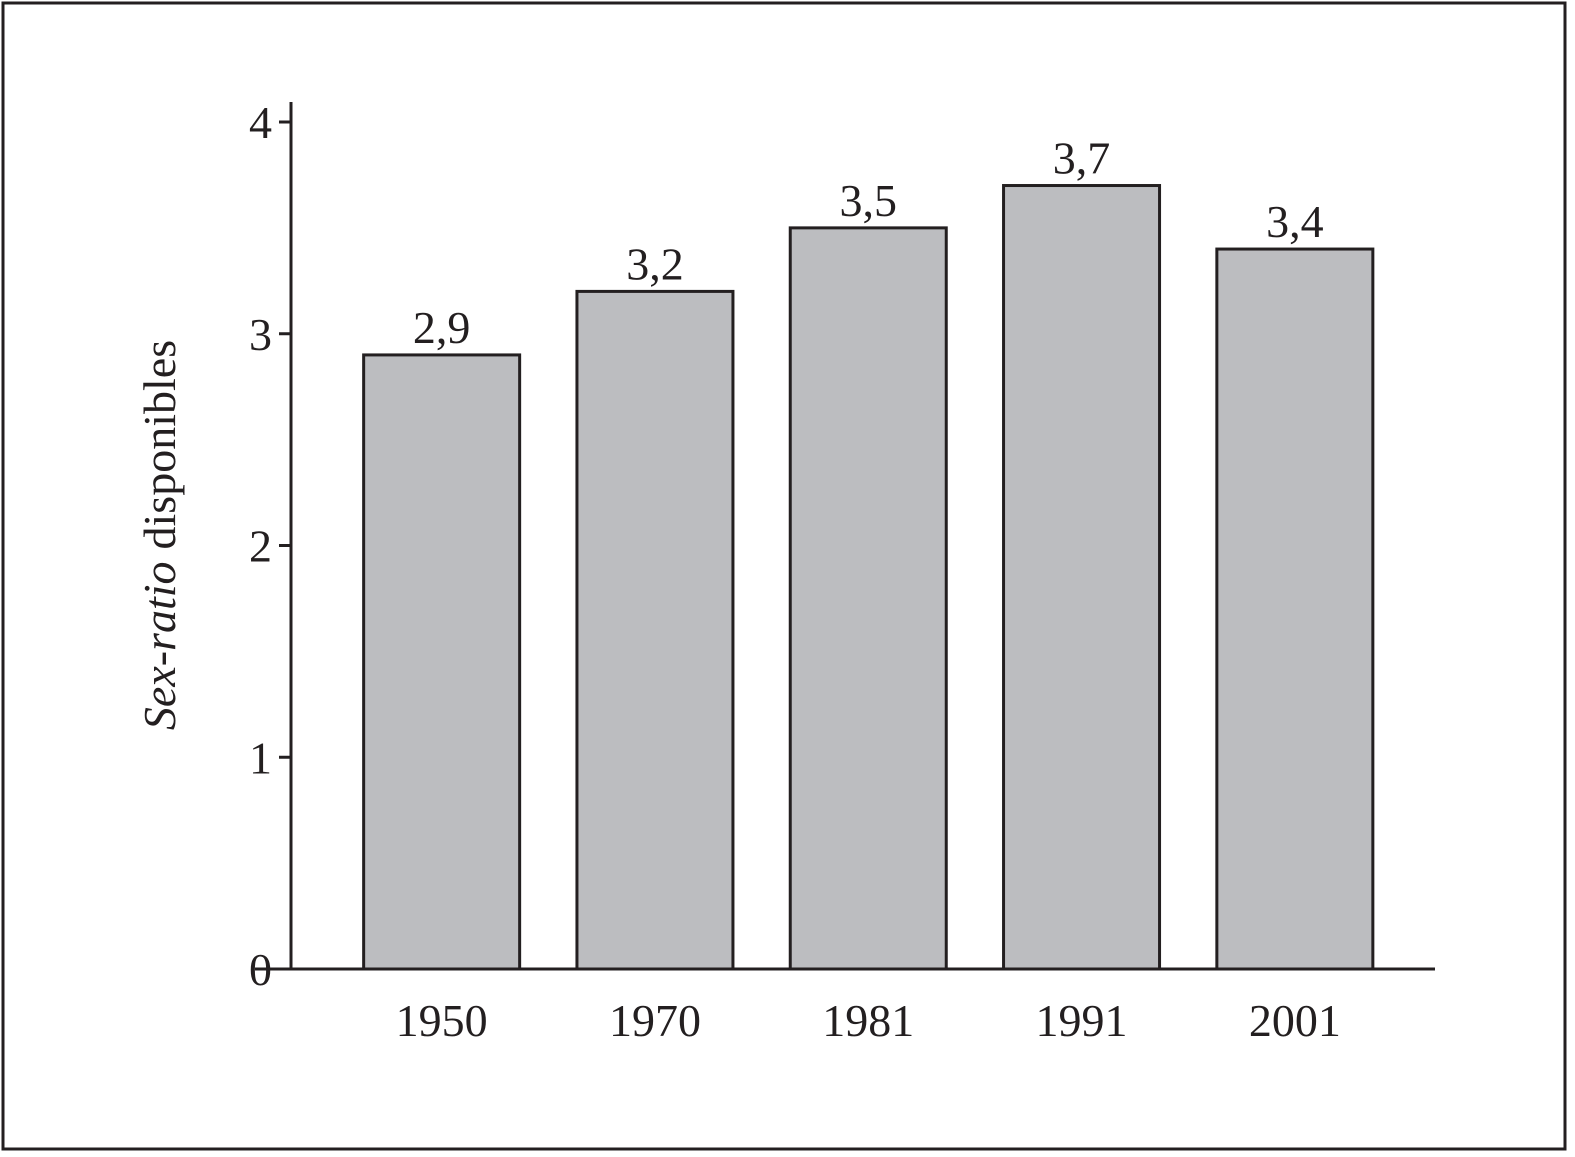 The width and height of the screenshot is (1575, 1157). Describe the element at coordinates (442, 1020) in the screenshot. I see `x-tick-label: 1950` at that location.